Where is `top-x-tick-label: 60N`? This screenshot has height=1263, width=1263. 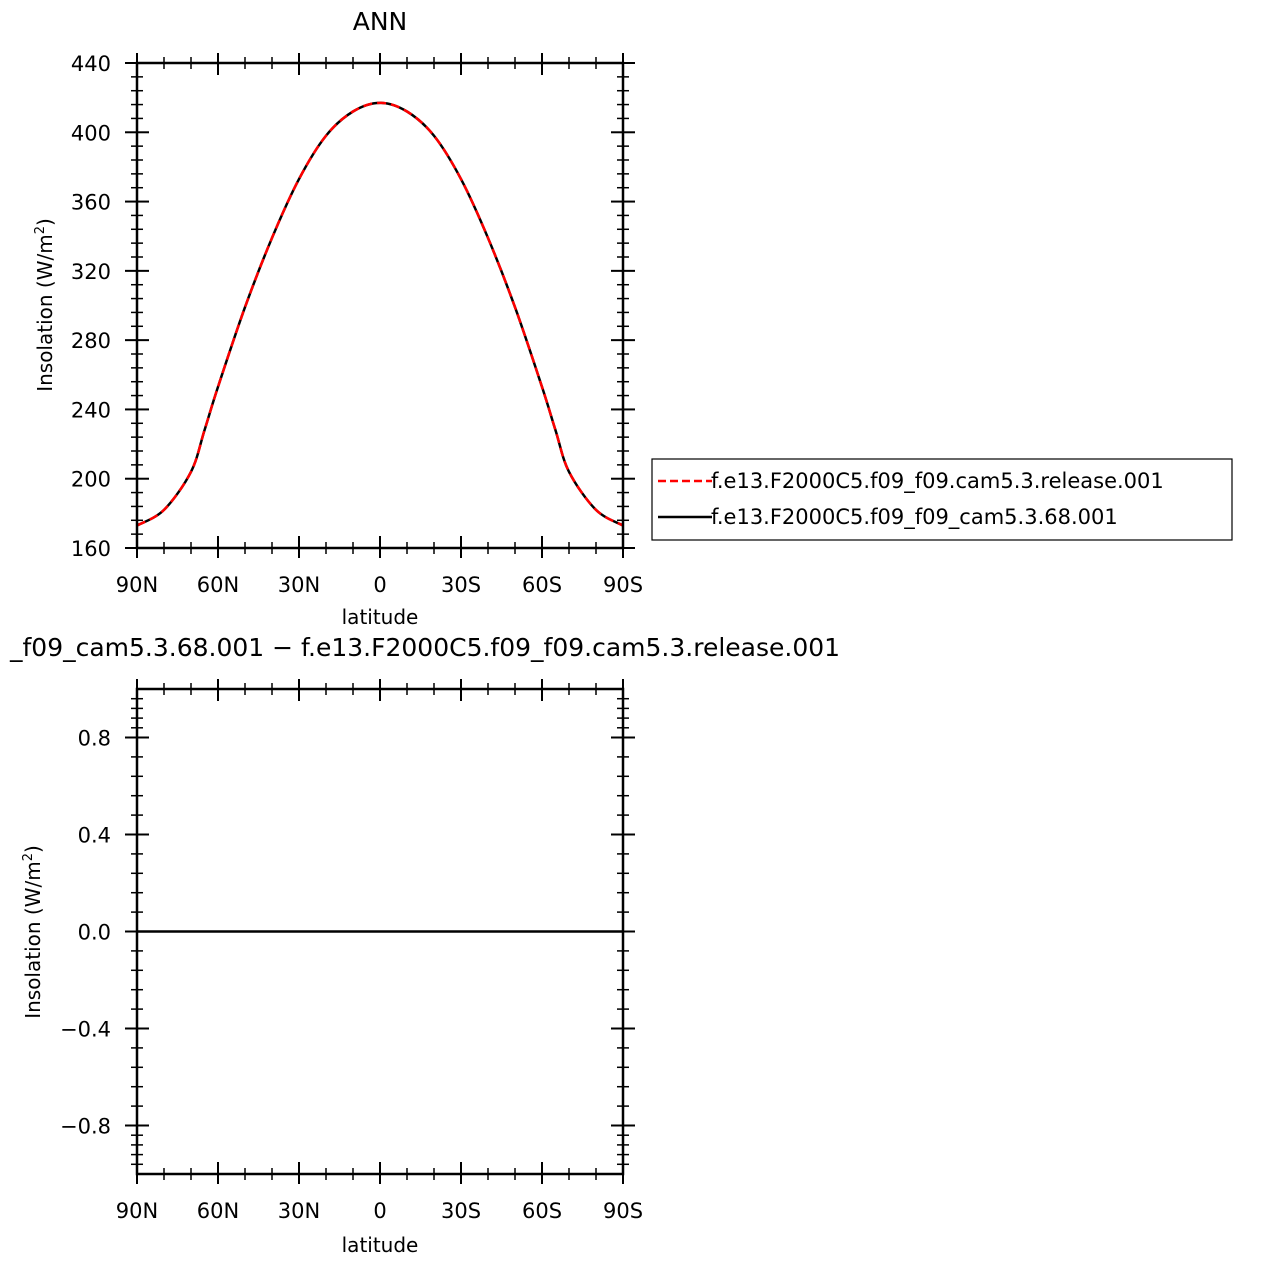 top-x-tick-label: 60N is located at coordinates (218, 585).